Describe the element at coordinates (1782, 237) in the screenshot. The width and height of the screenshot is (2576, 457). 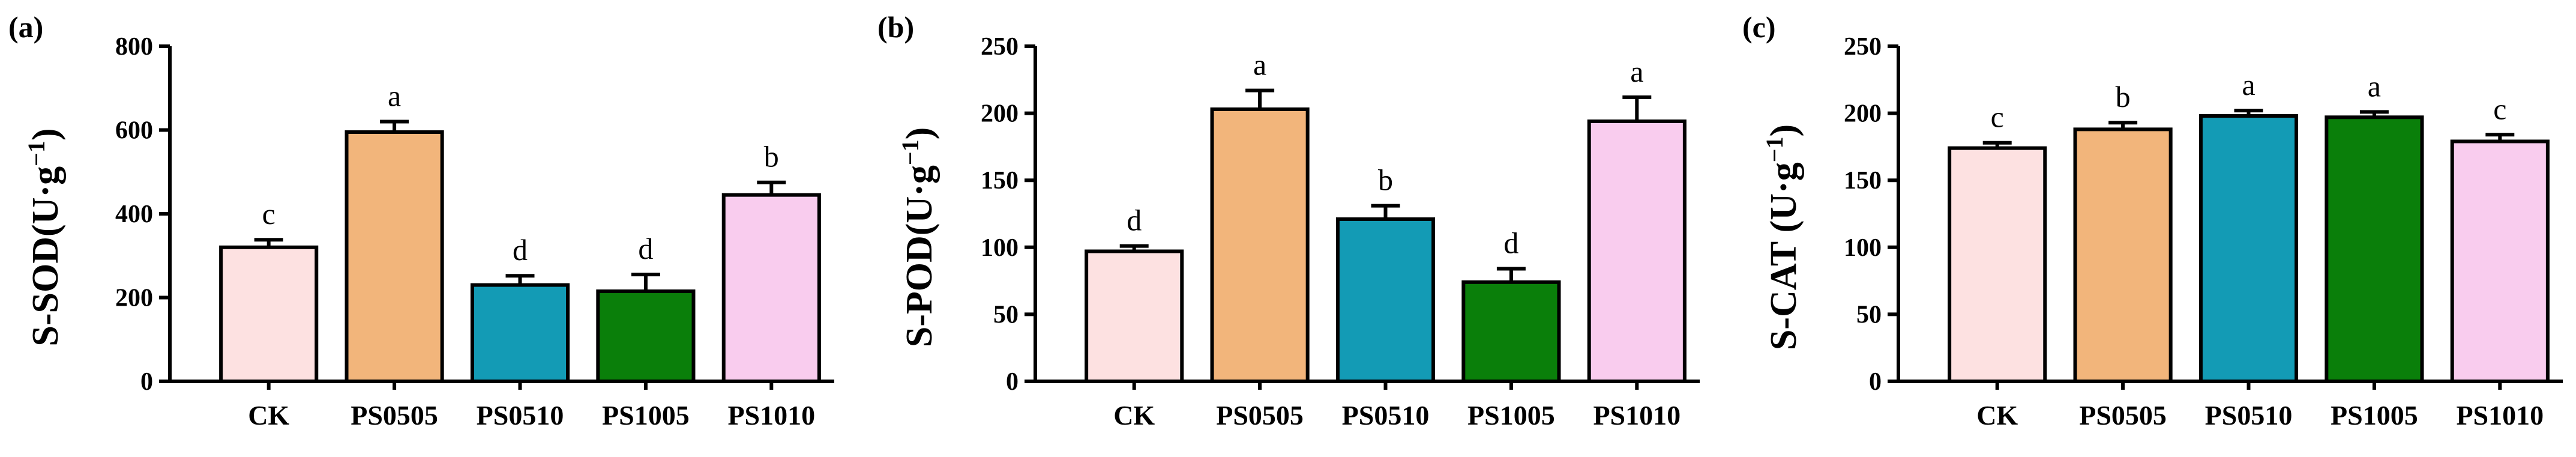
I see `y-axis-label: S-CAT (U·g−1)` at that location.